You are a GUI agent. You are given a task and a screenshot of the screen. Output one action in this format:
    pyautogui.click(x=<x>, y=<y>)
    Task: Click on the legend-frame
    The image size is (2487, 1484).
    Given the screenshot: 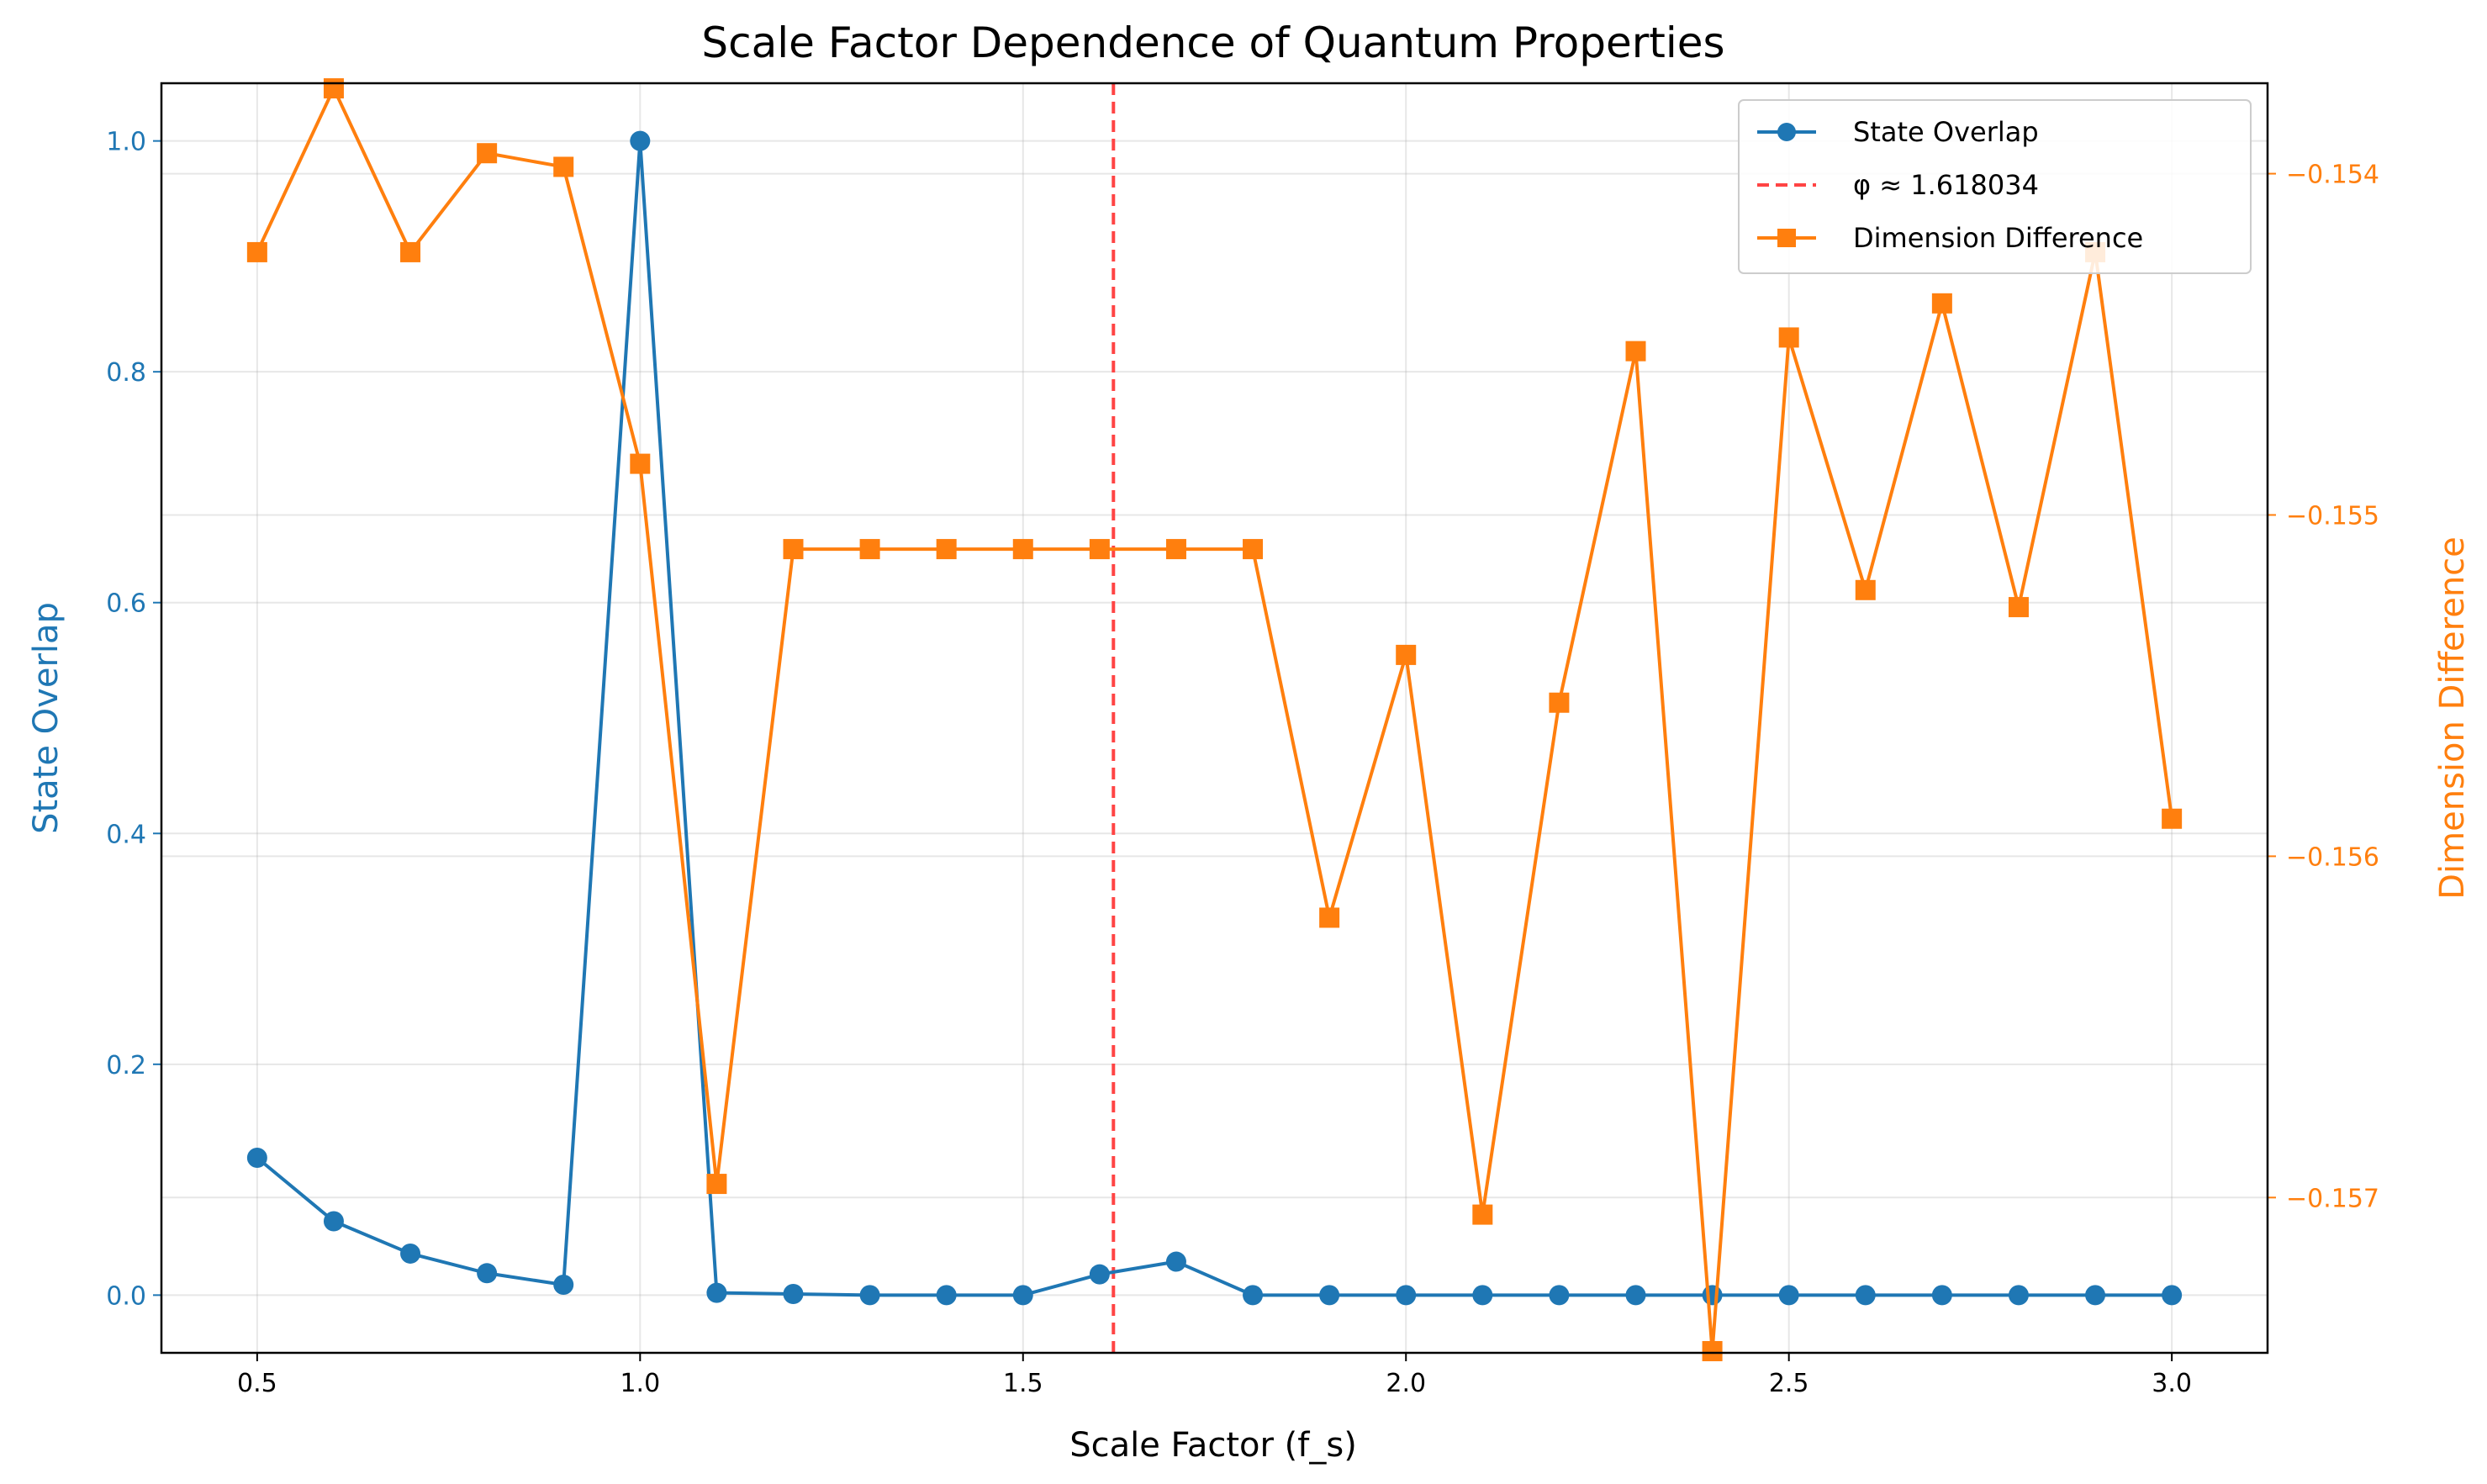 What is the action you would take?
    pyautogui.click(x=1995, y=186)
    